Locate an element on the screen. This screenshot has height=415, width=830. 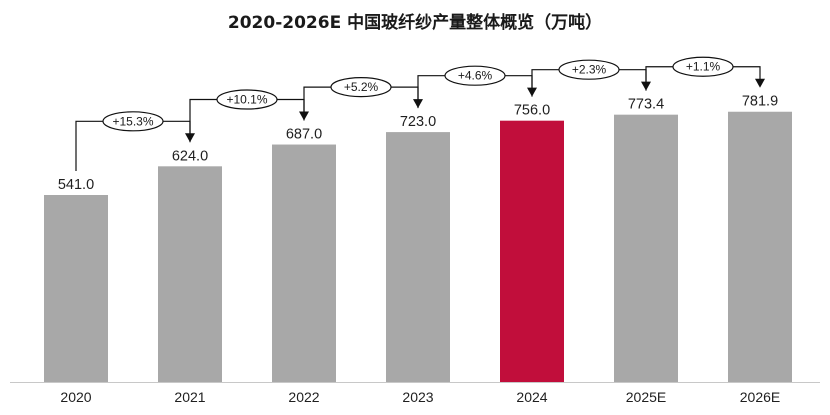
data-label-2024: 756.0 is located at coordinates (532, 111).